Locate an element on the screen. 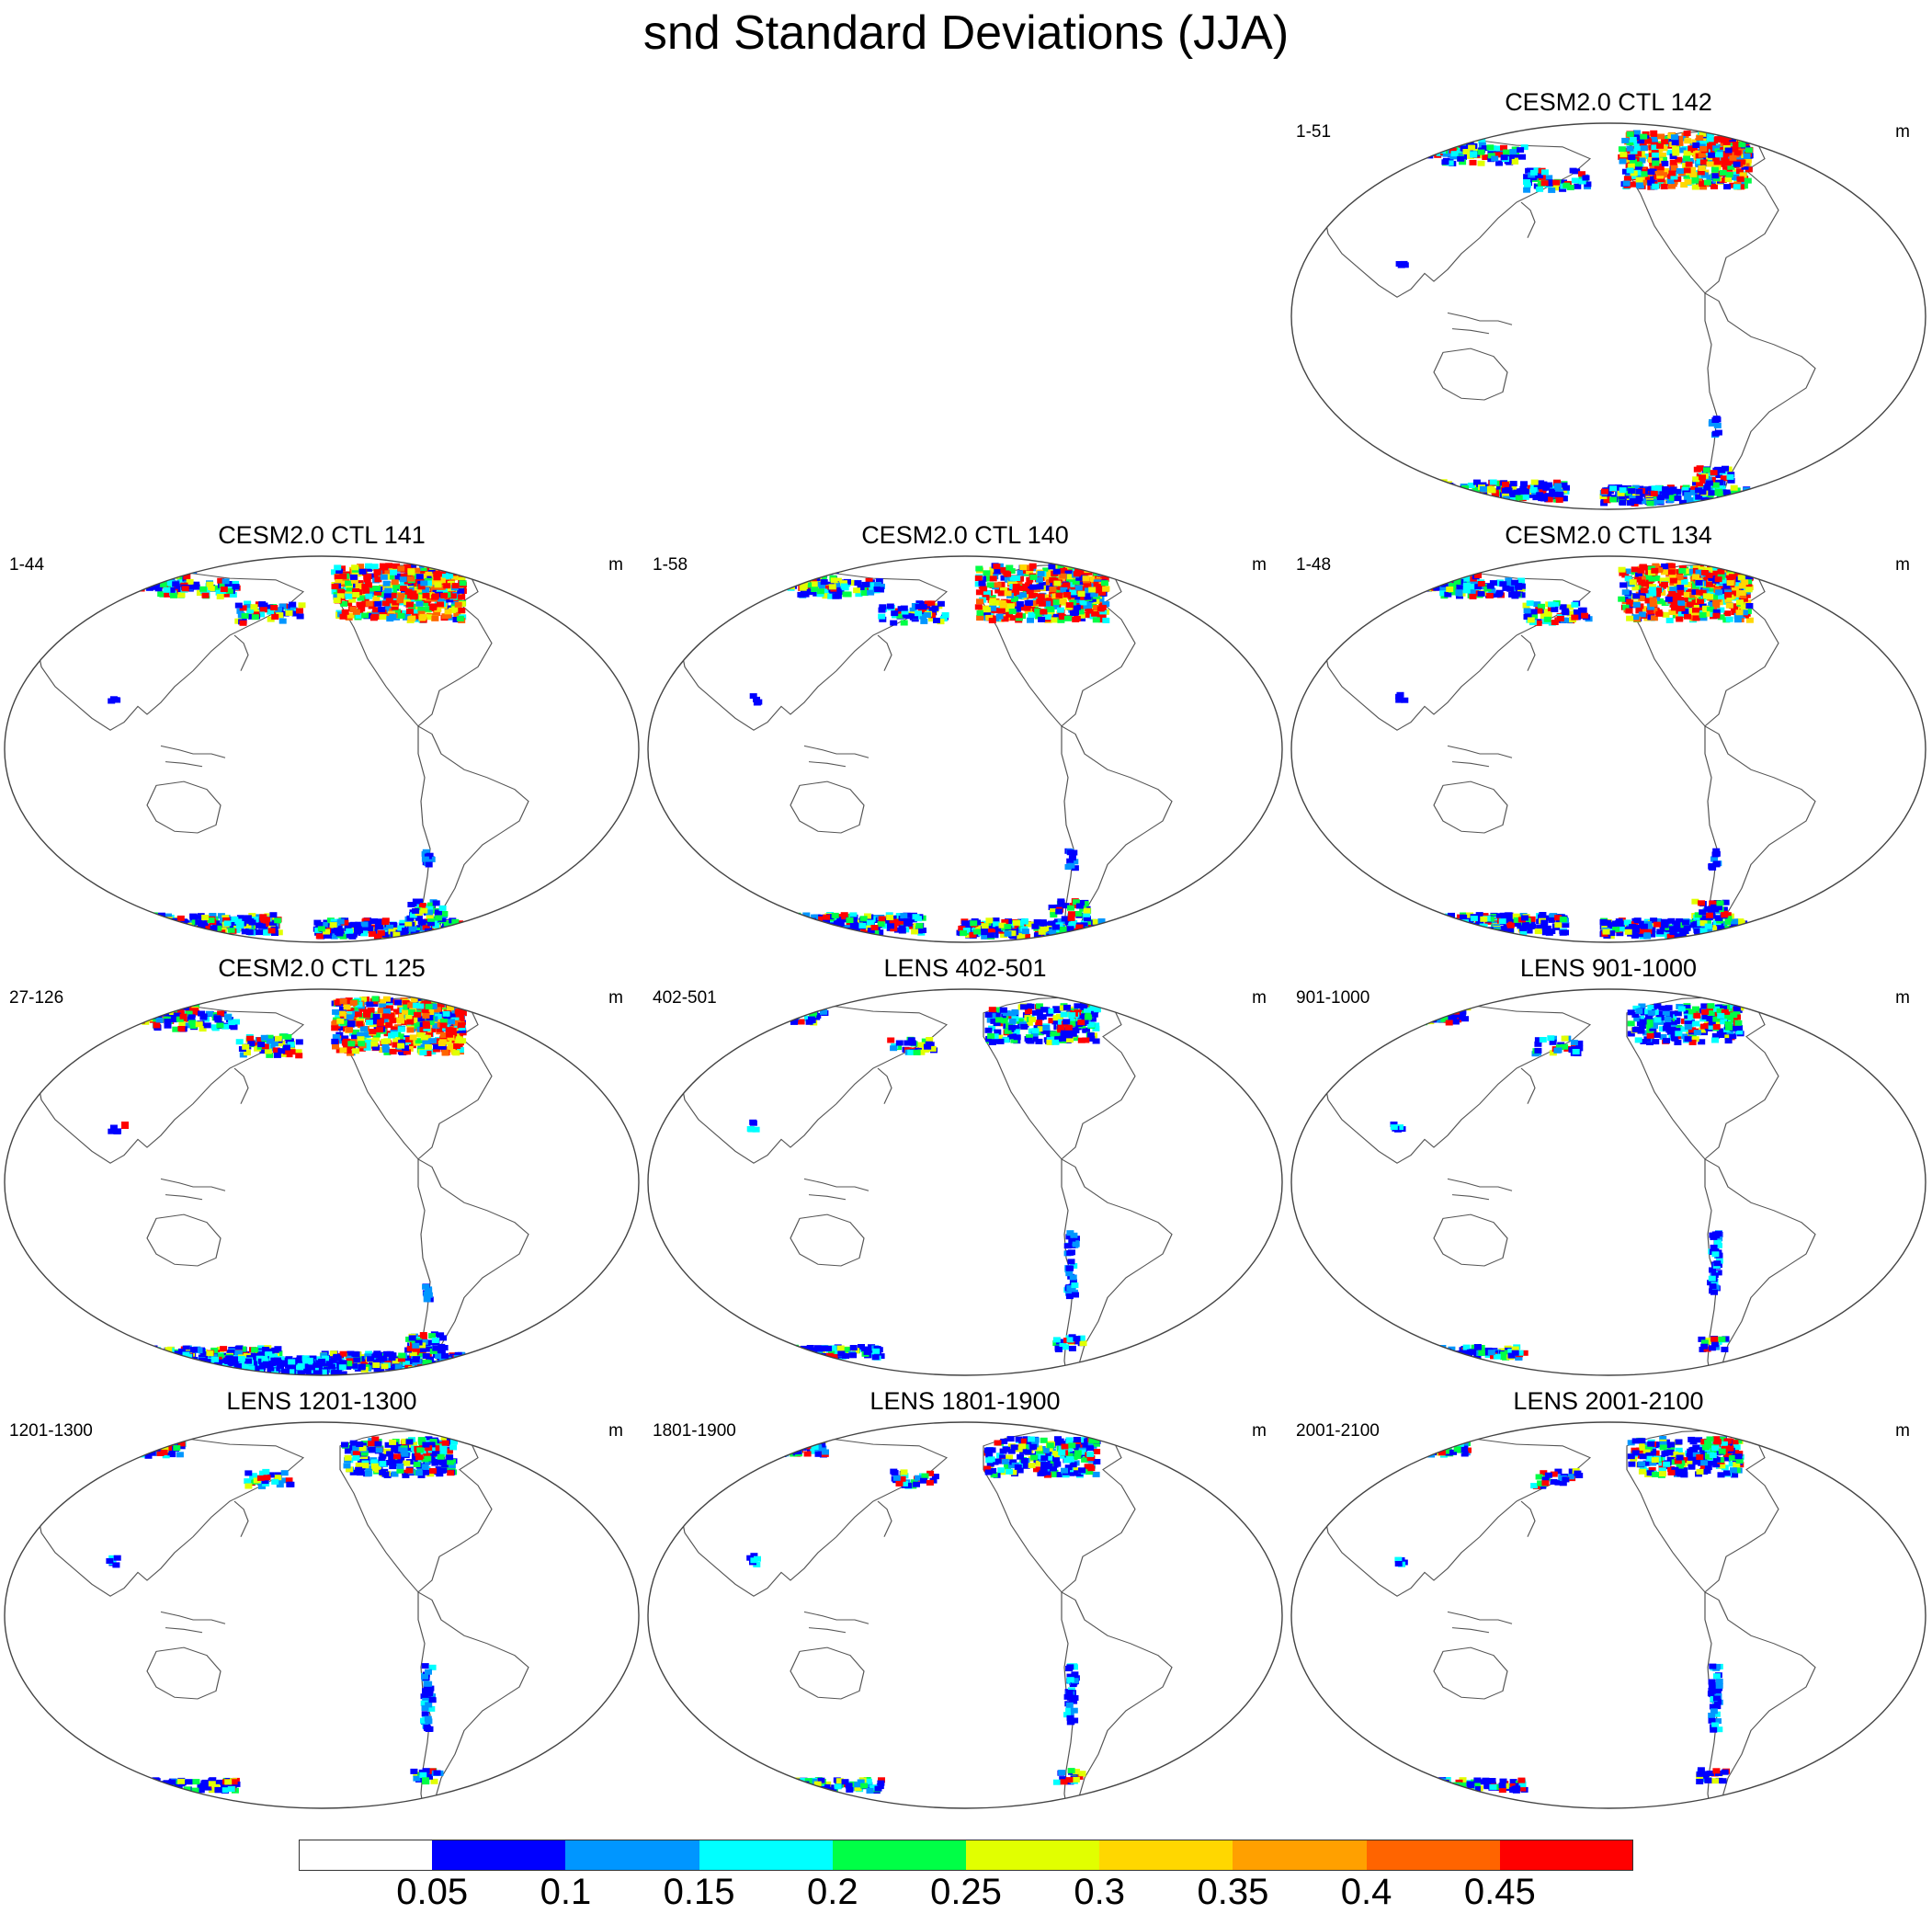 This screenshot has height=1914, width=1932. map-panel: CESM2.0 CTL 134 1-48 m is located at coordinates (1609, 732).